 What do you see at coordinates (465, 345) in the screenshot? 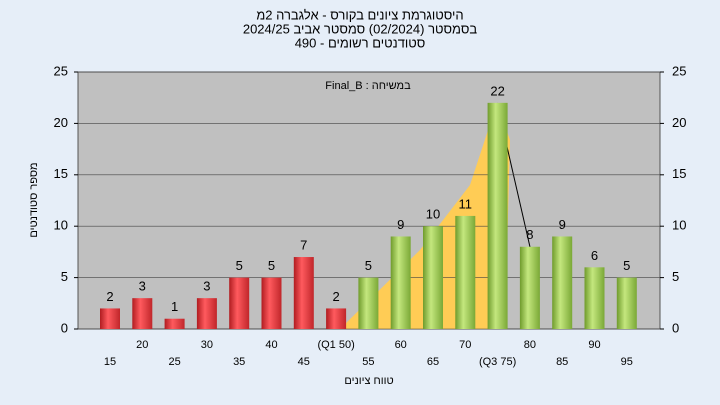
I see `x-tick-label: 70` at bounding box center [465, 345].